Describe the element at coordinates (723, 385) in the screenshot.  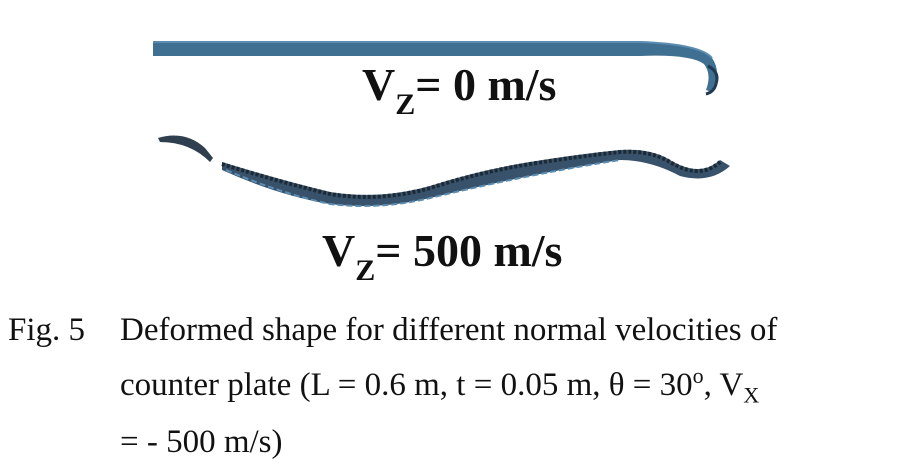
I see `caption-line-2-b: , V` at that location.